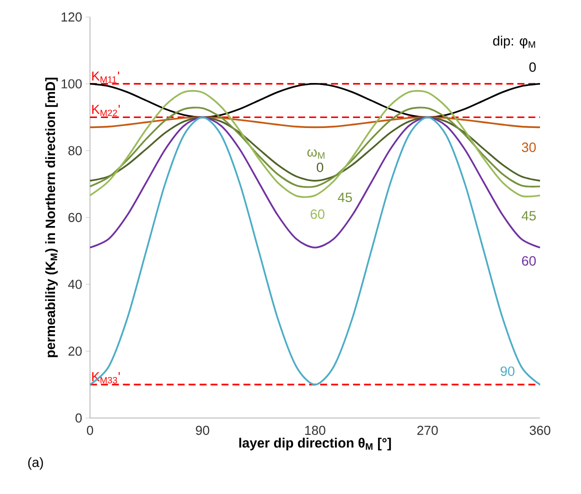 The width and height of the screenshot is (581, 494). Describe the element at coordinates (51, 218) in the screenshot. I see `y-axis-title: permeability (K$_{M}$) in Northern direction [mD]` at that location.